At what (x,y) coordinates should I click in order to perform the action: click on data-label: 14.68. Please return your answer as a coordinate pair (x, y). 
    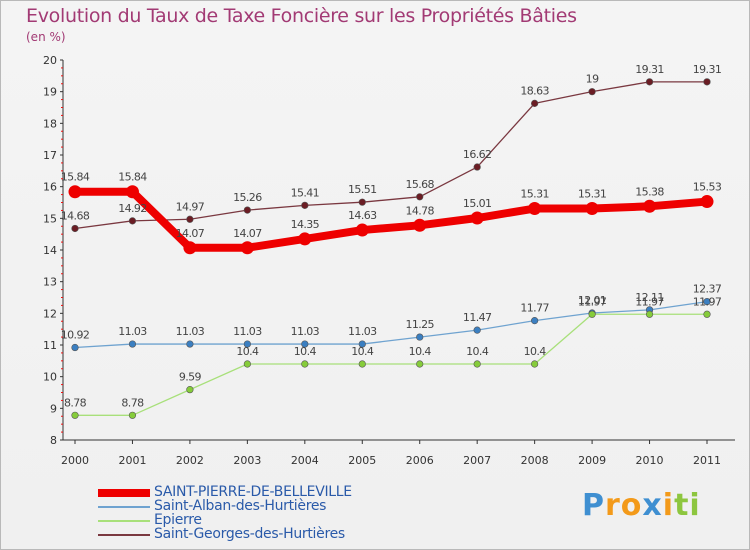
    Looking at the image, I should click on (75, 215).